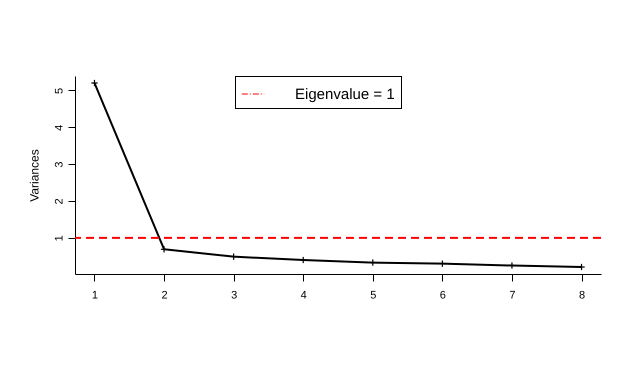  I want to click on y-tick-label: 2, so click(60, 201).